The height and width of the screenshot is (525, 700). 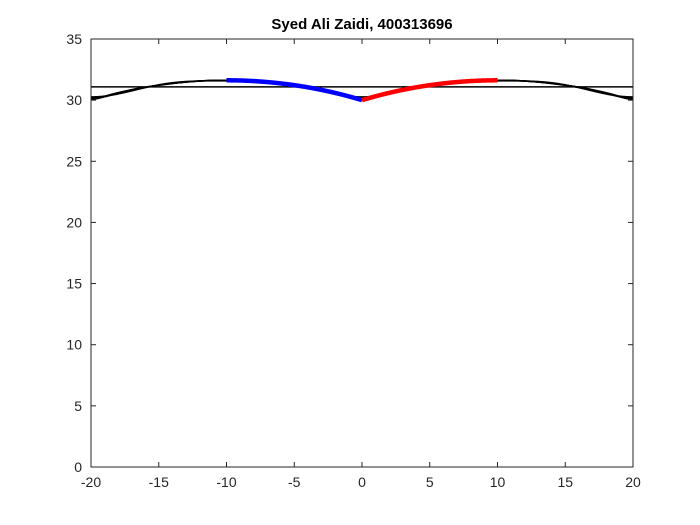 What do you see at coordinates (362, 482) in the screenshot?
I see `x-tick-label: 0` at bounding box center [362, 482].